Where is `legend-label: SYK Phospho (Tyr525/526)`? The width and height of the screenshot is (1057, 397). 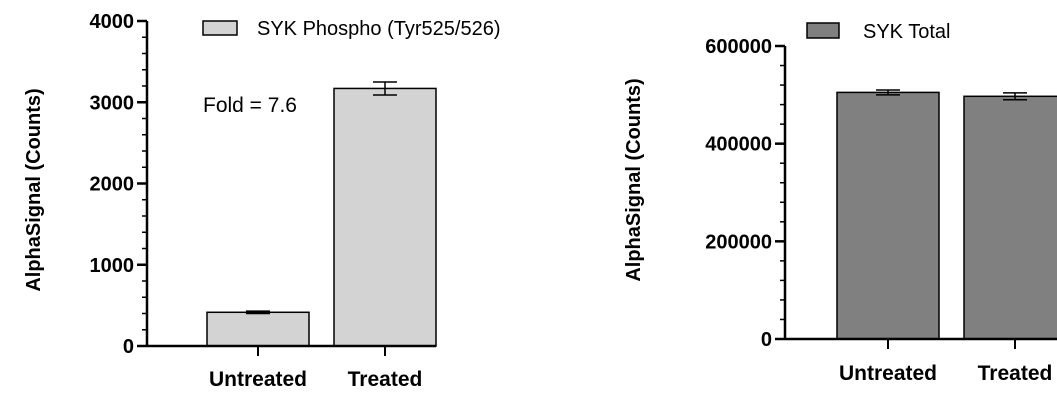 legend-label: SYK Phospho (Tyr525/526) is located at coordinates (378, 29).